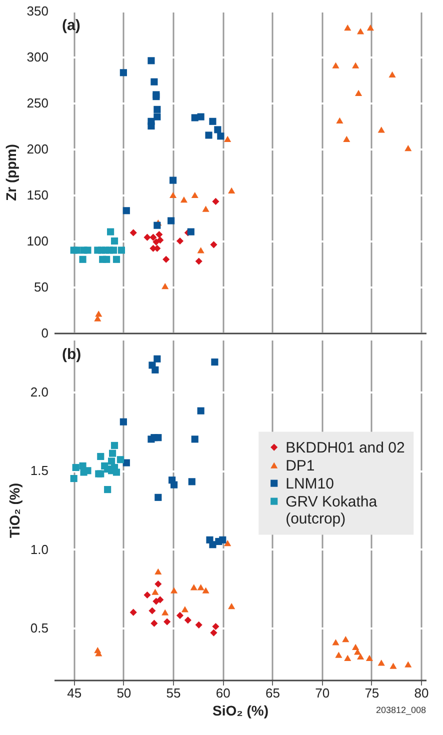  What do you see at coordinates (345, 447) in the screenshot?
I see `legend-label: BKDDH01 and 02` at bounding box center [345, 447].